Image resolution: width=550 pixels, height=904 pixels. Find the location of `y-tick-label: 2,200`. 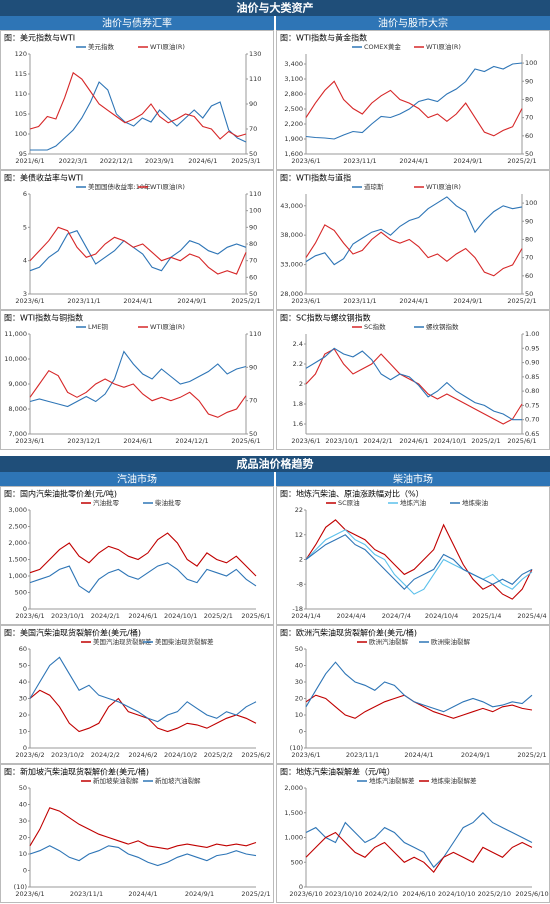

y-tick-label: 2,200 is located at coordinates (293, 124).